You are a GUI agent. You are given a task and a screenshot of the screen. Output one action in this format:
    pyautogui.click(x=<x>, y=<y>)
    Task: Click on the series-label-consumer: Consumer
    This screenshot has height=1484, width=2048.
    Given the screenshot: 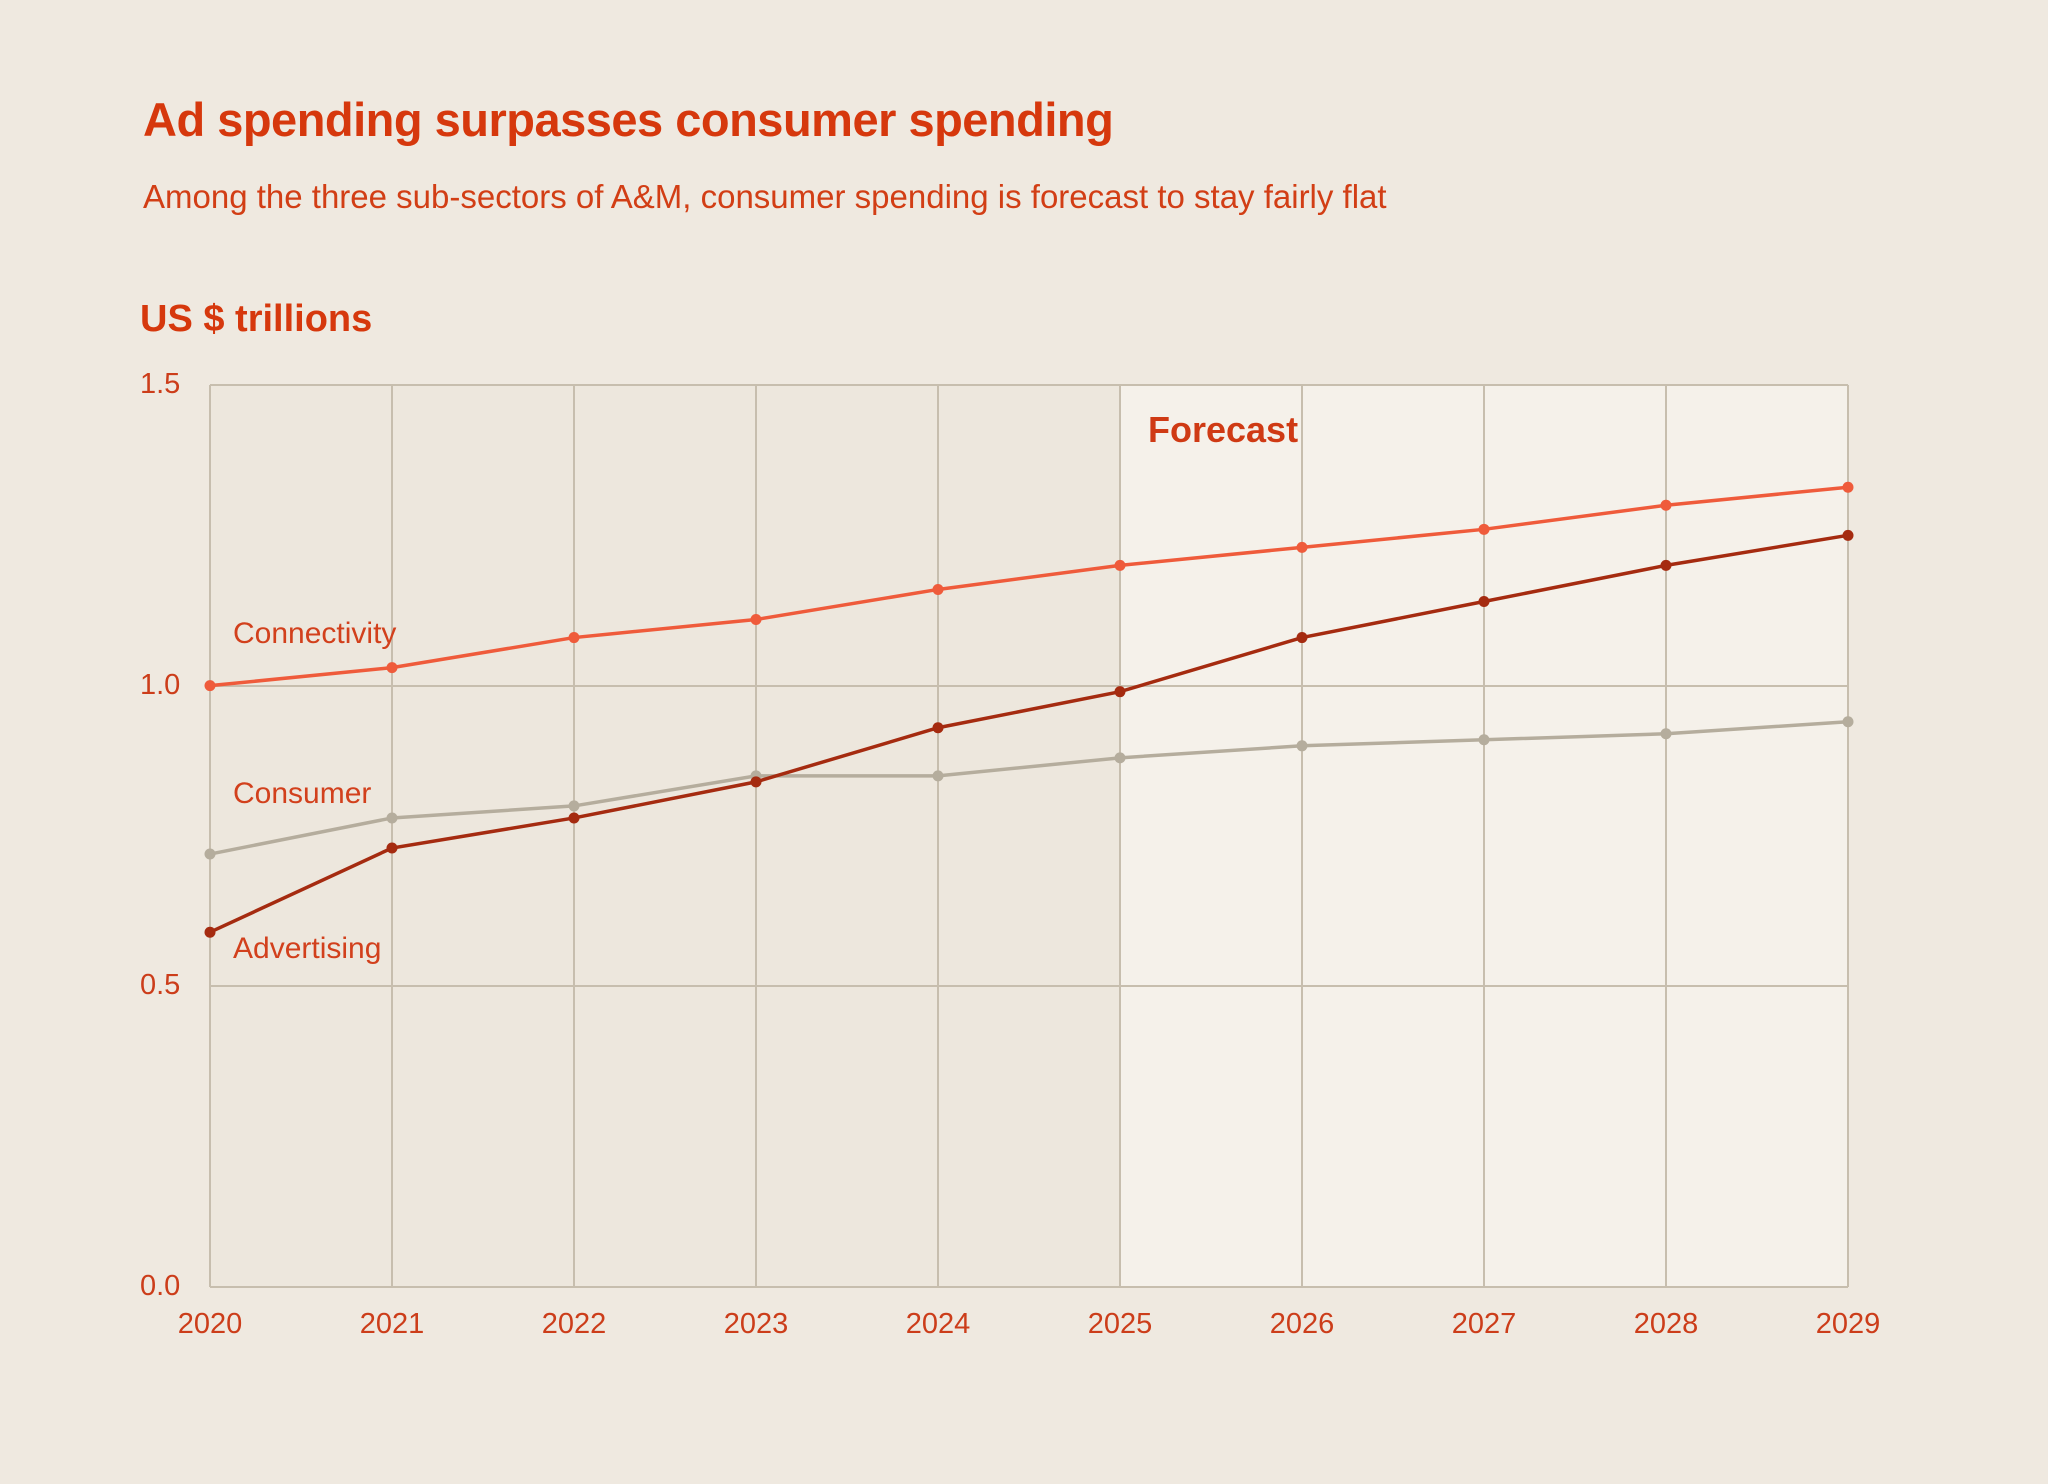 What is the action you would take?
    pyautogui.click(x=302, y=793)
    